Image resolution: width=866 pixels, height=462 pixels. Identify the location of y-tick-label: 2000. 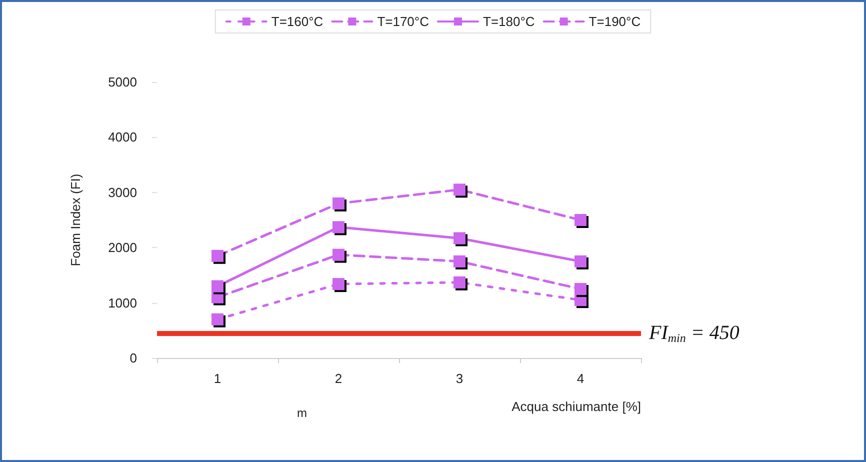
(122, 248).